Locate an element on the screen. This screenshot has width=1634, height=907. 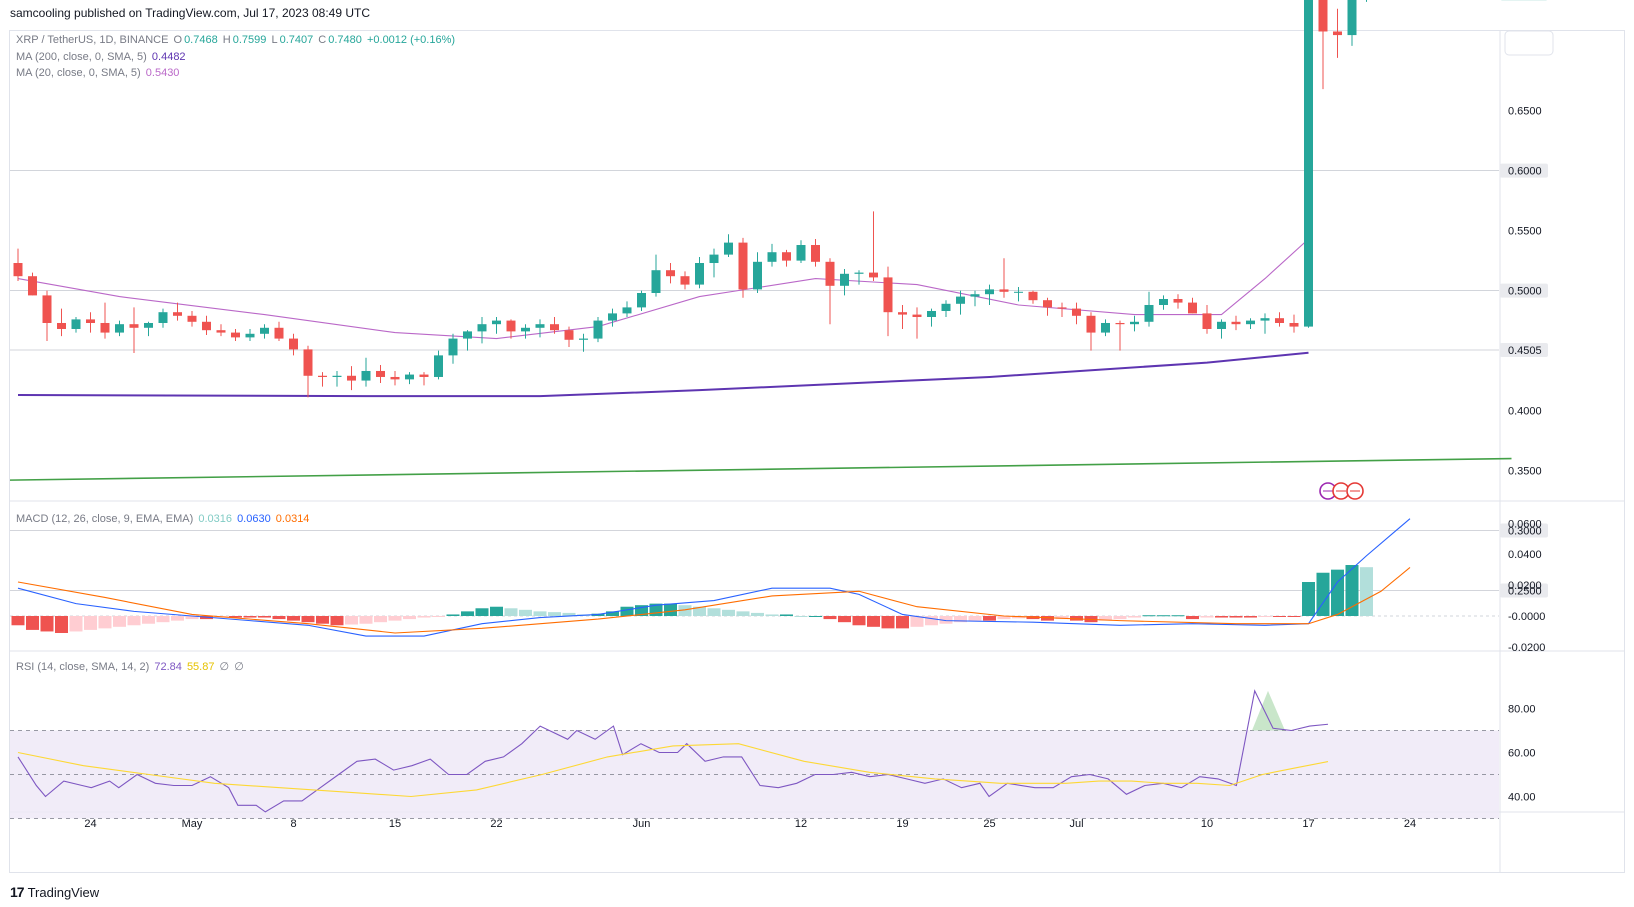
price-tag-bg-0.4505 is located at coordinates (1524, 349).